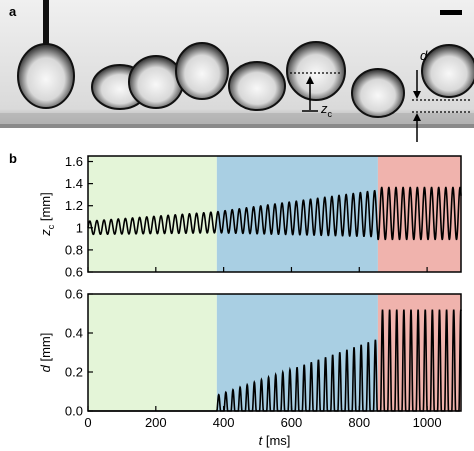  What do you see at coordinates (13, 158) in the screenshot?
I see `panel-b-label: b` at bounding box center [13, 158].